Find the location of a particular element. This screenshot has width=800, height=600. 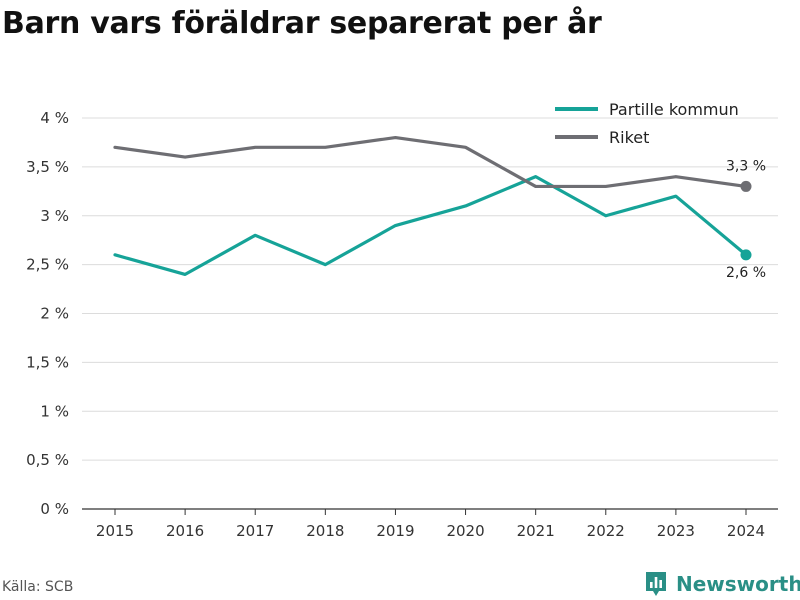

chart-title: Barn vars föräldrar separerat per år is located at coordinates (302, 23).